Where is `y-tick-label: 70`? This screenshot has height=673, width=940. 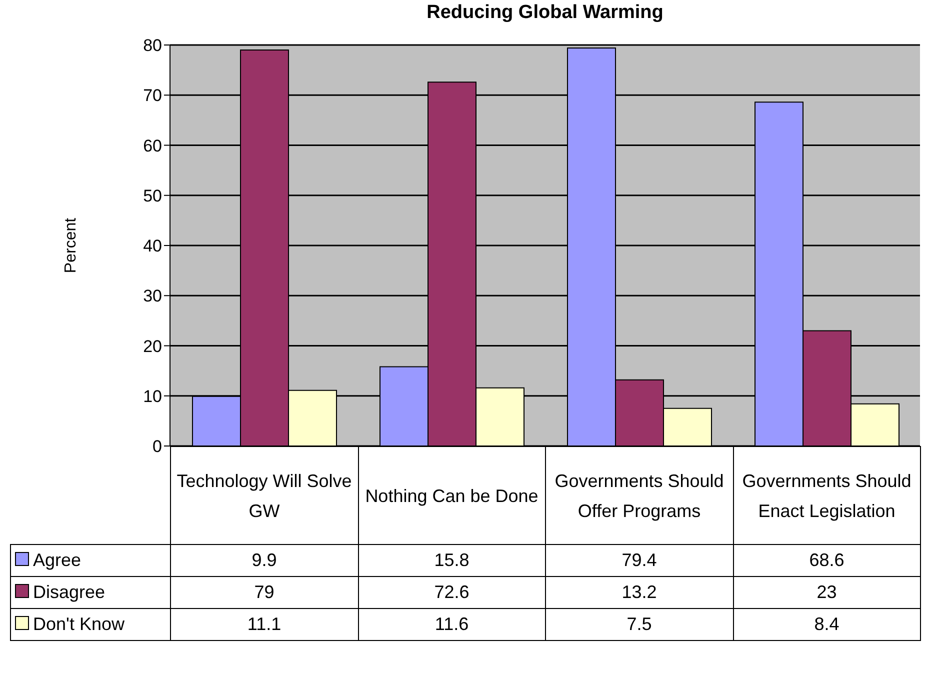 y-tick-label: 70 is located at coordinates (152, 96).